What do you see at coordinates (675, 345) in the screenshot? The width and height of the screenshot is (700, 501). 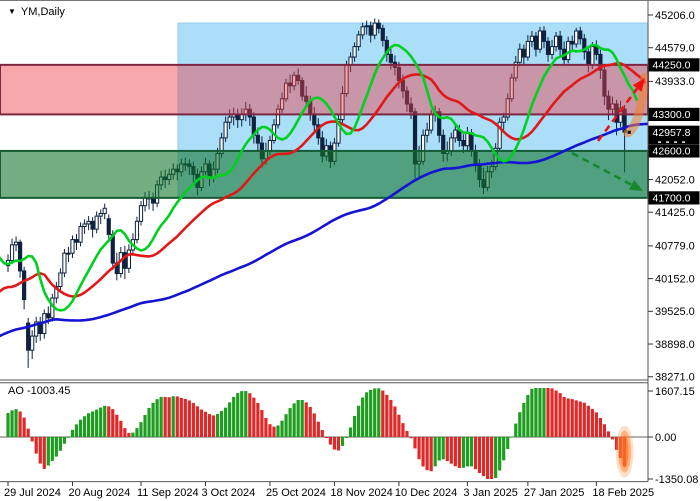 I see `price-tick-label: 38898.0` at bounding box center [675, 345].